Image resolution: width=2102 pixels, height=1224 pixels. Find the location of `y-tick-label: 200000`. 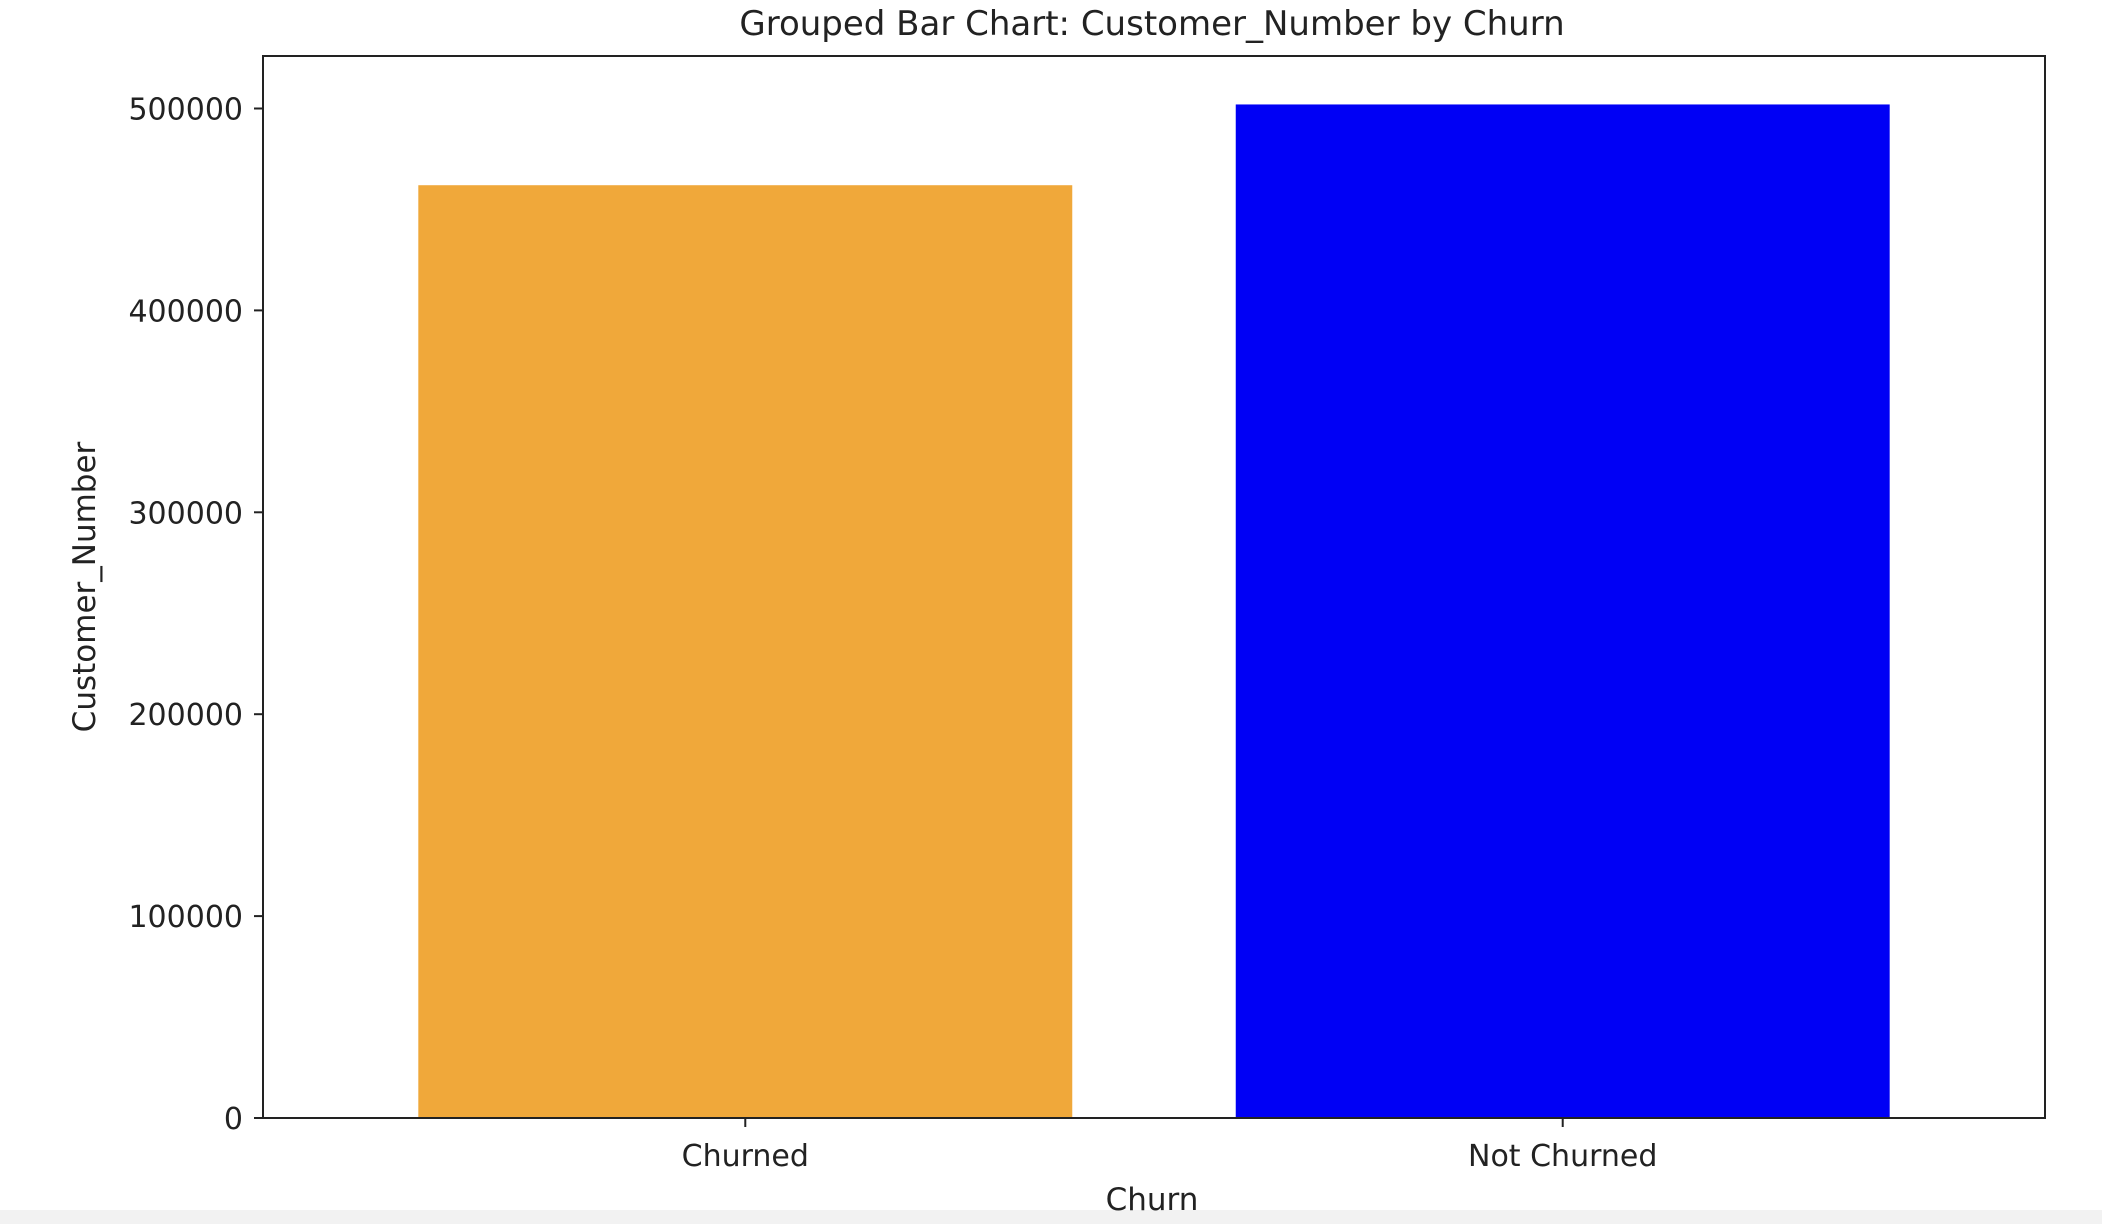

y-tick-label: 200000 is located at coordinates (185, 715).